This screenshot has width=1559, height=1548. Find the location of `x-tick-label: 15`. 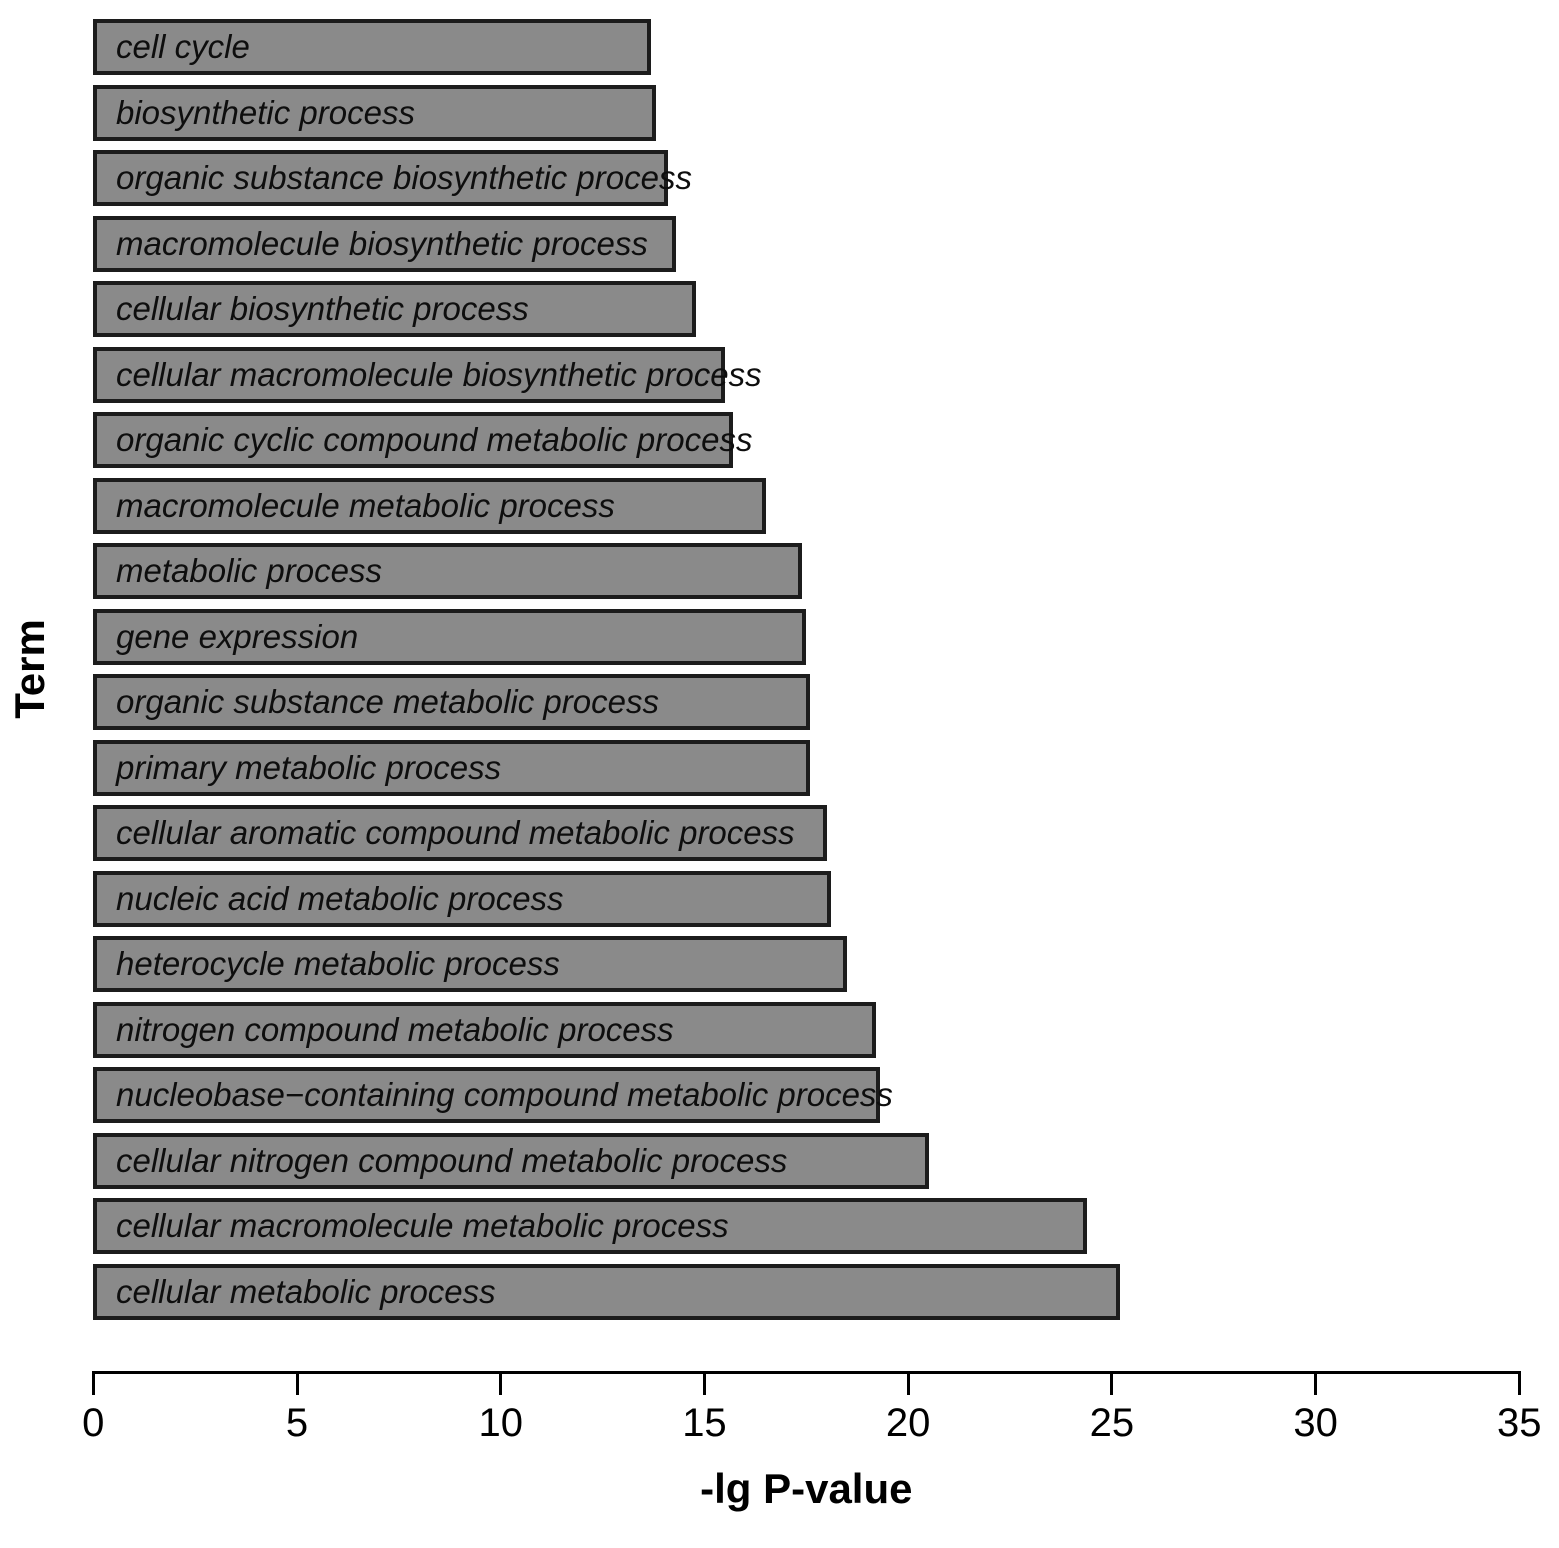

x-tick-label: 15 is located at coordinates (704, 1423).